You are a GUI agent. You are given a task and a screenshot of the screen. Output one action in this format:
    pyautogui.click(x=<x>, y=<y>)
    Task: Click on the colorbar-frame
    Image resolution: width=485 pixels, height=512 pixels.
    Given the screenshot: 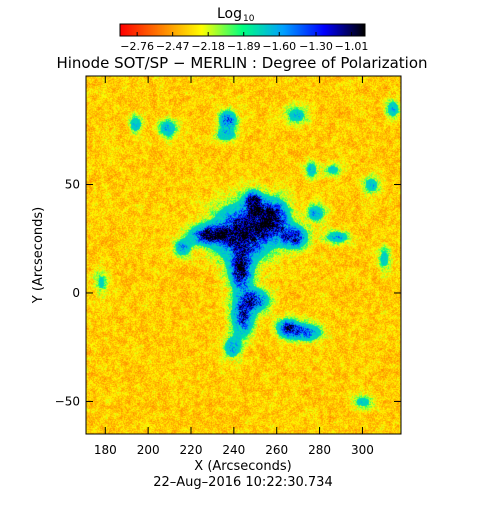 What is the action you would take?
    pyautogui.click(x=242, y=30)
    